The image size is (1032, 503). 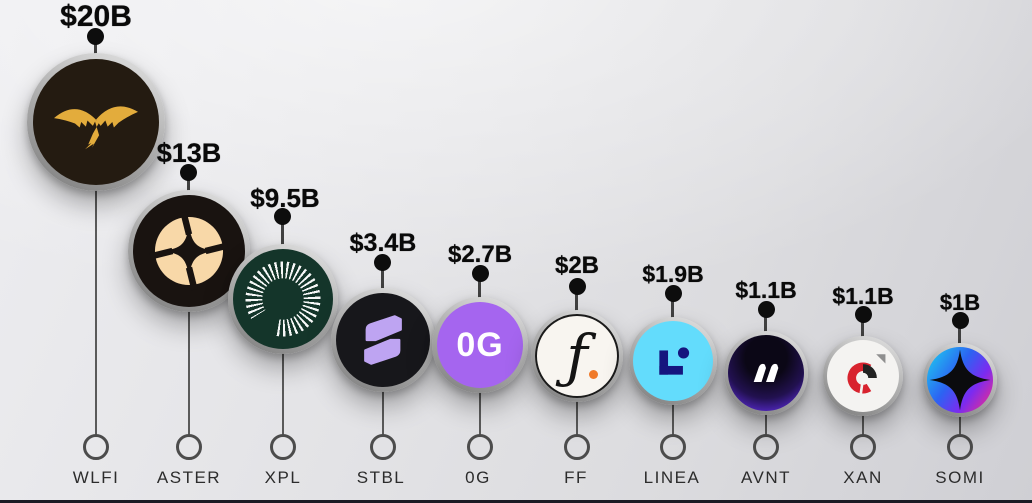 What do you see at coordinates (766, 477) in the screenshot?
I see `ticker-label: AVNT` at bounding box center [766, 477].